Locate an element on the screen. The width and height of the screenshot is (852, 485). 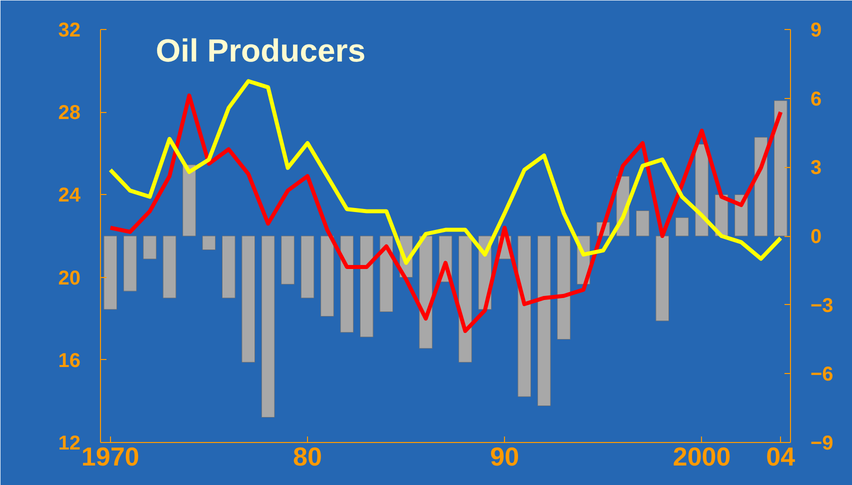
chart-title: Oil Producers is located at coordinates (261, 50).